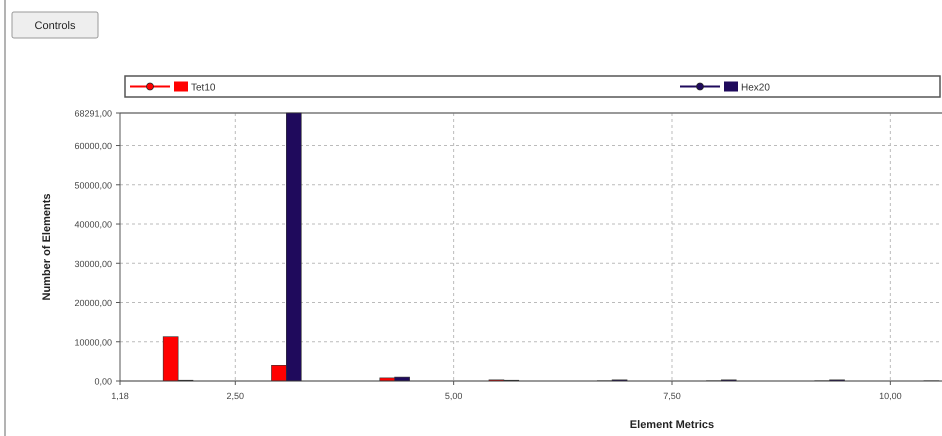 The height and width of the screenshot is (436, 942). Describe the element at coordinates (93, 342) in the screenshot. I see `y-tick-label: 10000,00` at that location.